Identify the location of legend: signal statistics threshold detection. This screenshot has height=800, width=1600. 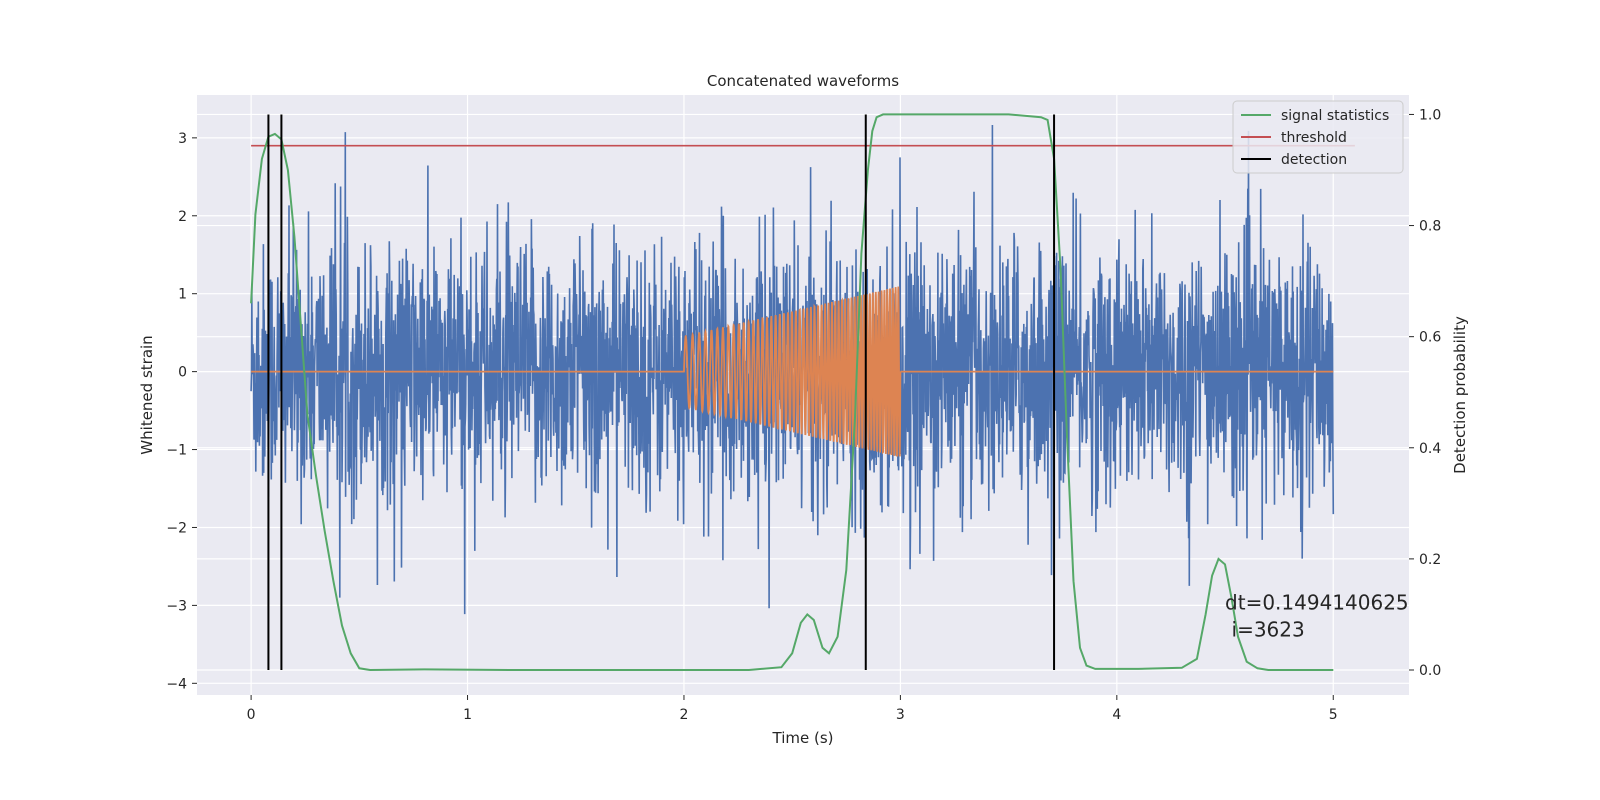
(1318, 137).